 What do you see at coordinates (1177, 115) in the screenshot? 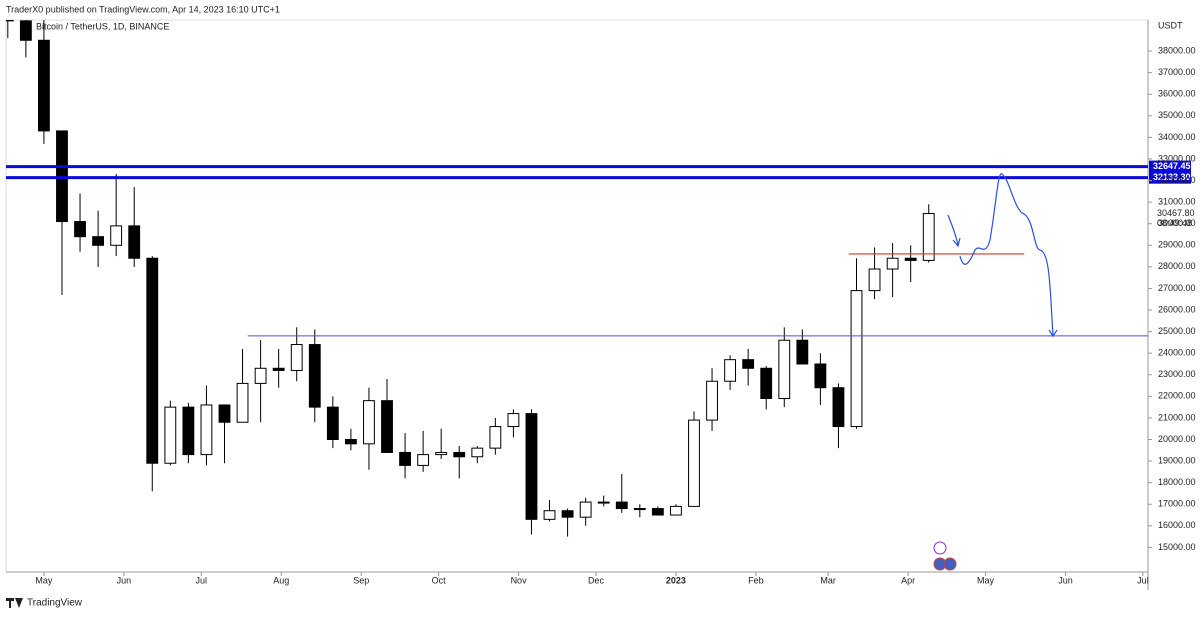
I see `y-tick-label: 35000.00` at bounding box center [1177, 115].